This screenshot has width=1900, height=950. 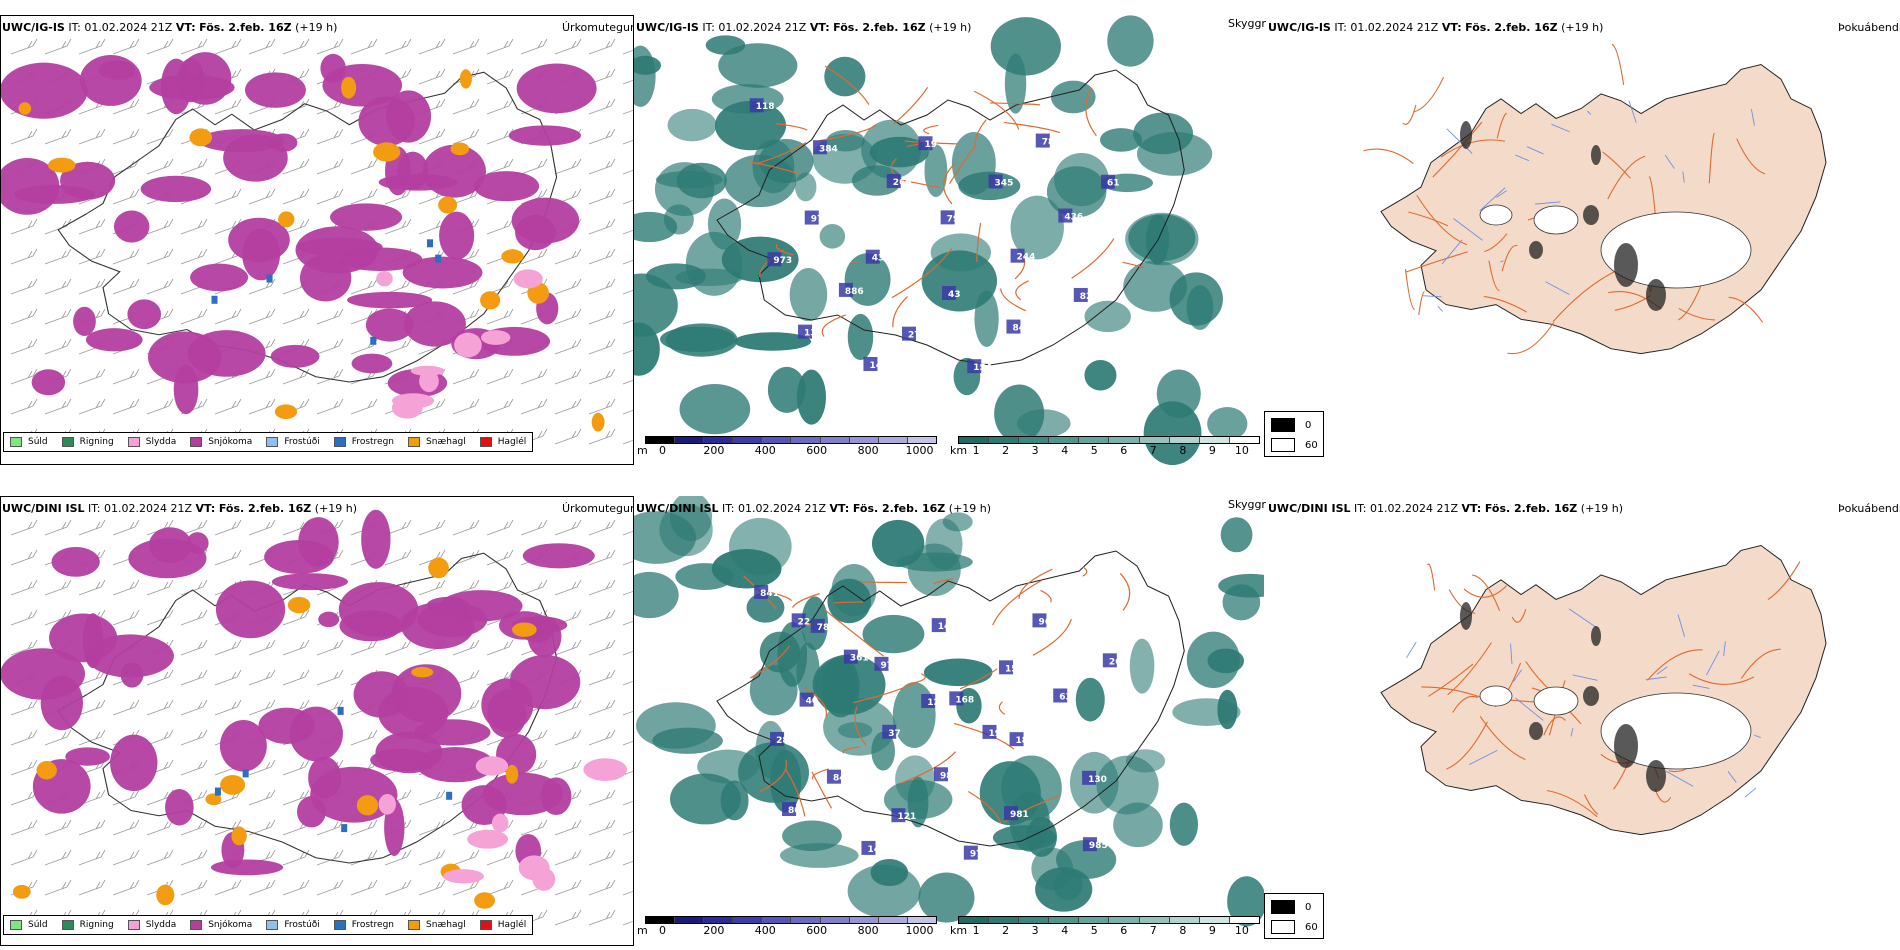 I want to click on colorbar-unit: m, so click(x=642, y=450).